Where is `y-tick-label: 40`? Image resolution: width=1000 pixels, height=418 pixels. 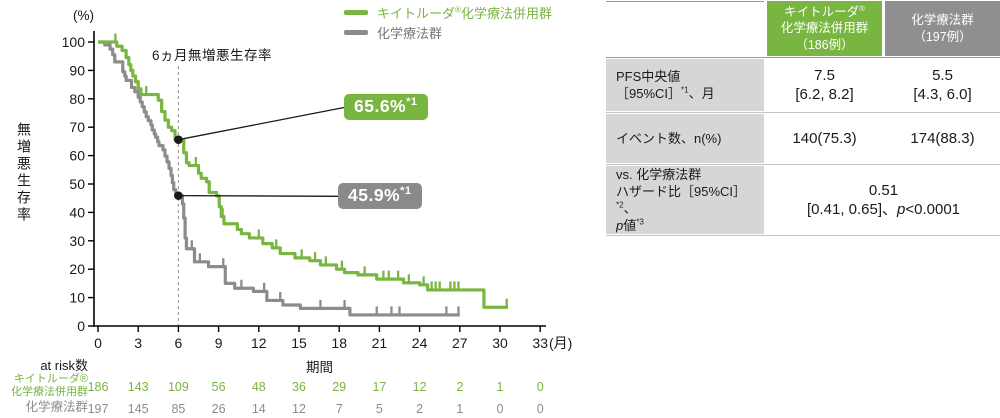 y-tick-label: 40 is located at coordinates (77, 212).